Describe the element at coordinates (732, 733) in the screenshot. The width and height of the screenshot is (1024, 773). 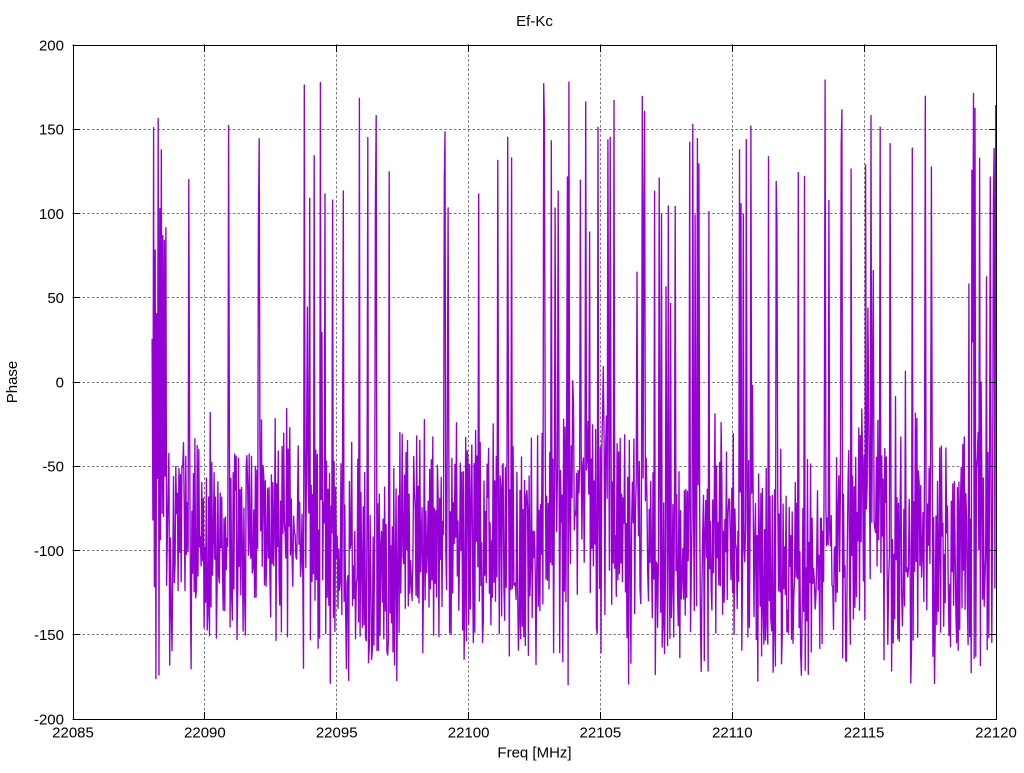
I see `svg-text: 22110` at that location.